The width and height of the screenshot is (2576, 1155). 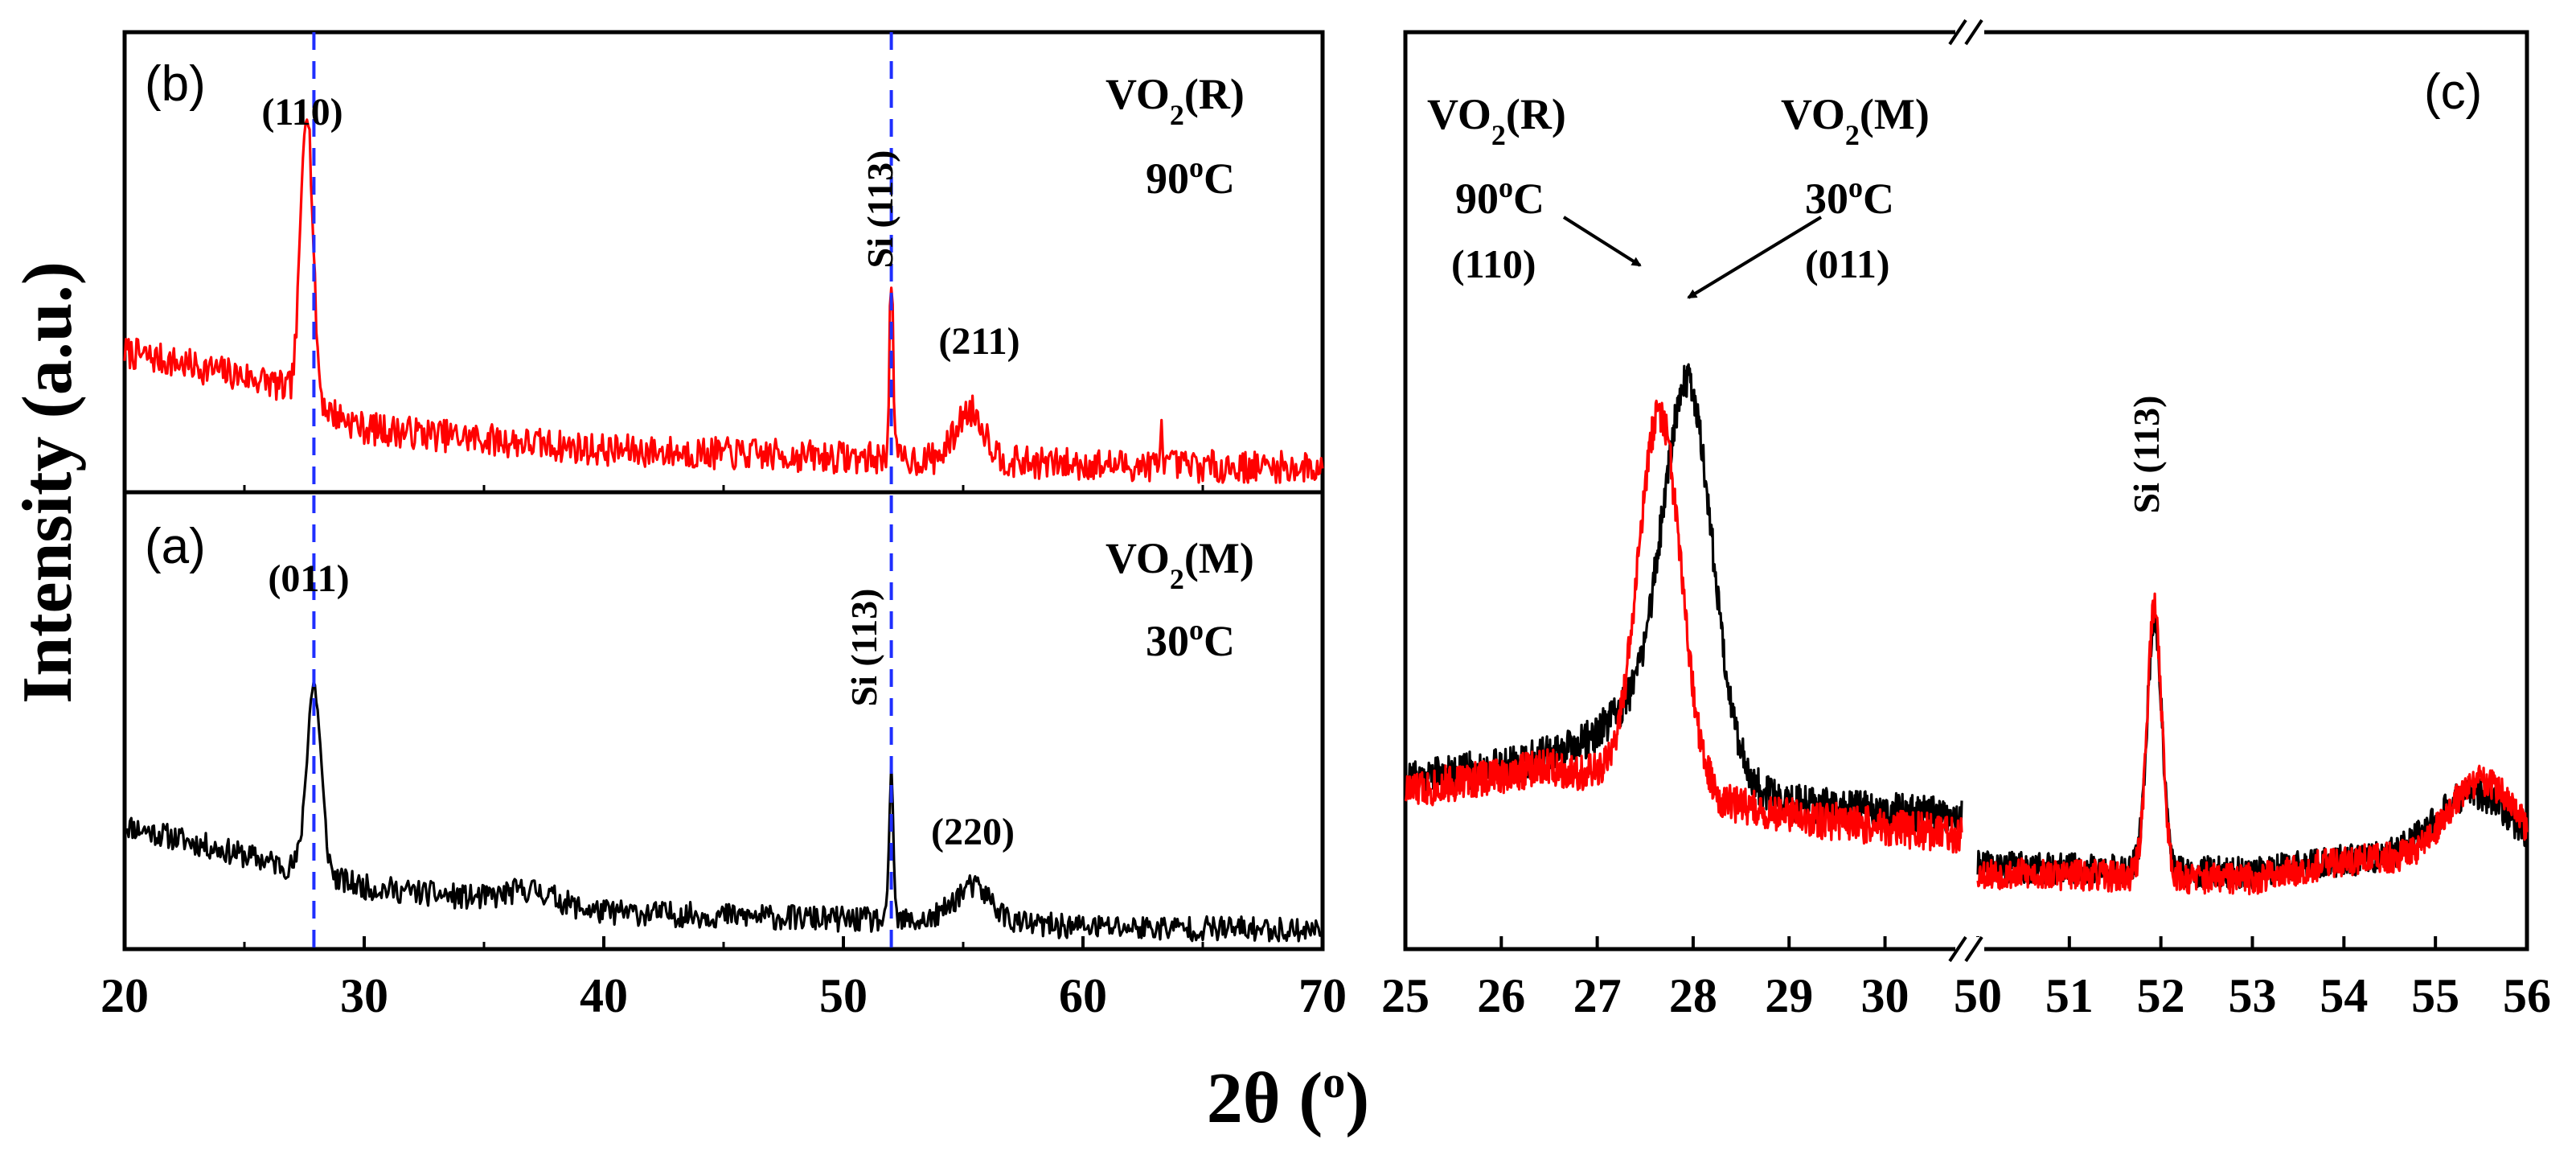 What do you see at coordinates (1597, 995) in the screenshot?
I see `x-tick-label-c-left-2: 27` at bounding box center [1597, 995].